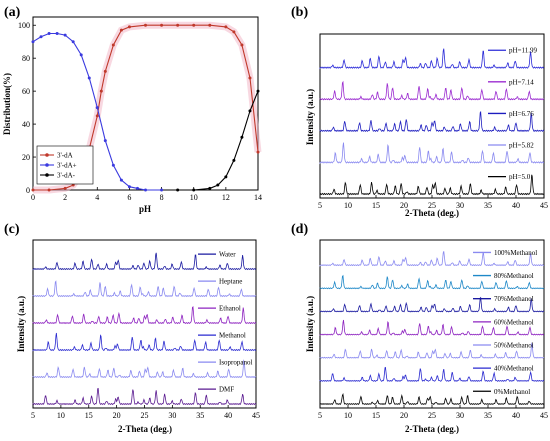  I want to click on legend-label: pH=6.76, so click(521, 114).